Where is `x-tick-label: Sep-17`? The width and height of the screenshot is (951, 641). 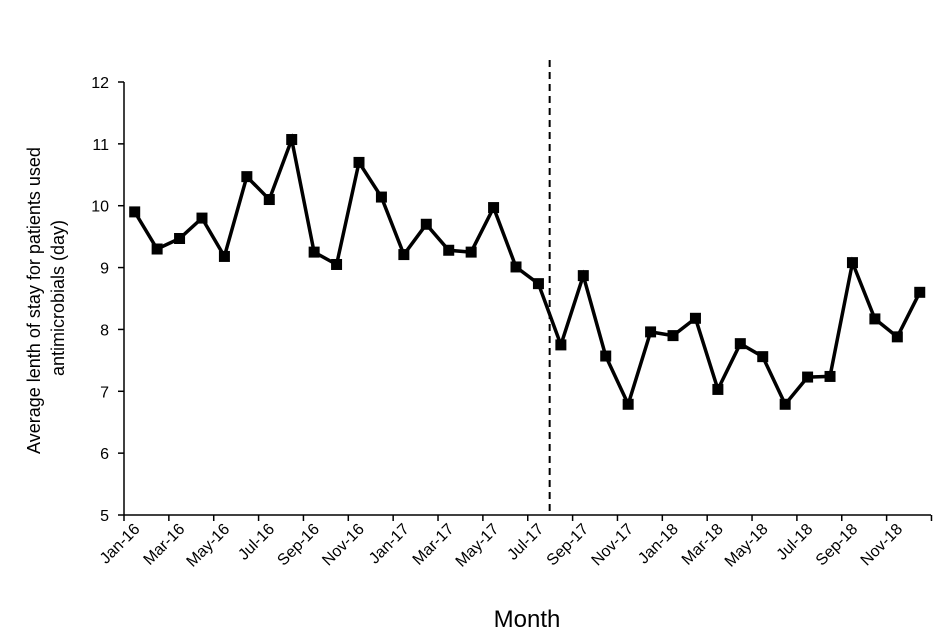
x-tick-label: Sep-17 is located at coordinates (568, 545).